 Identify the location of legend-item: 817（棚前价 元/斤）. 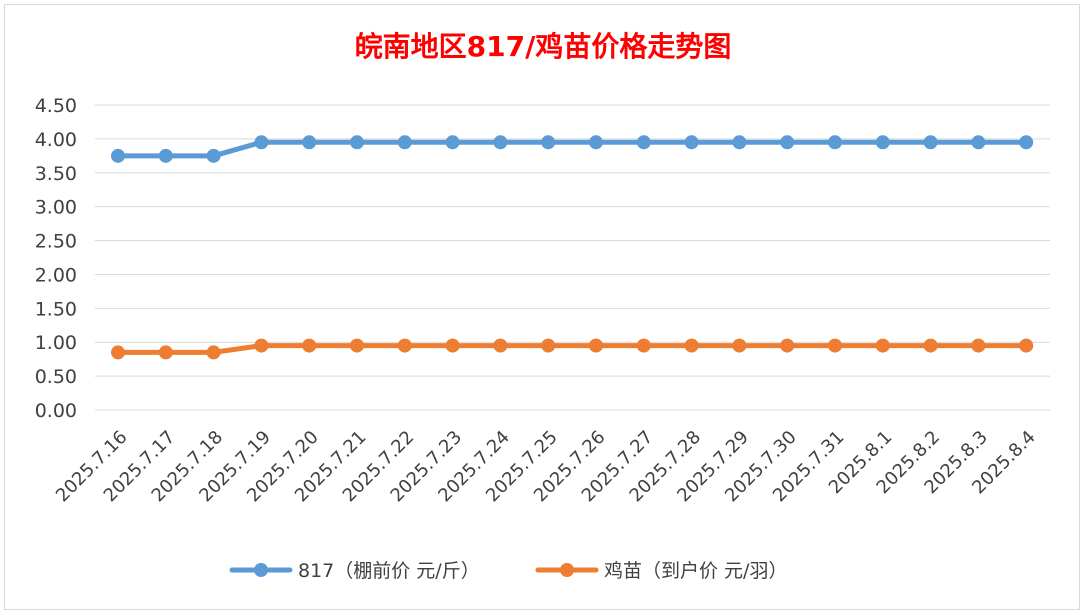
(354, 571).